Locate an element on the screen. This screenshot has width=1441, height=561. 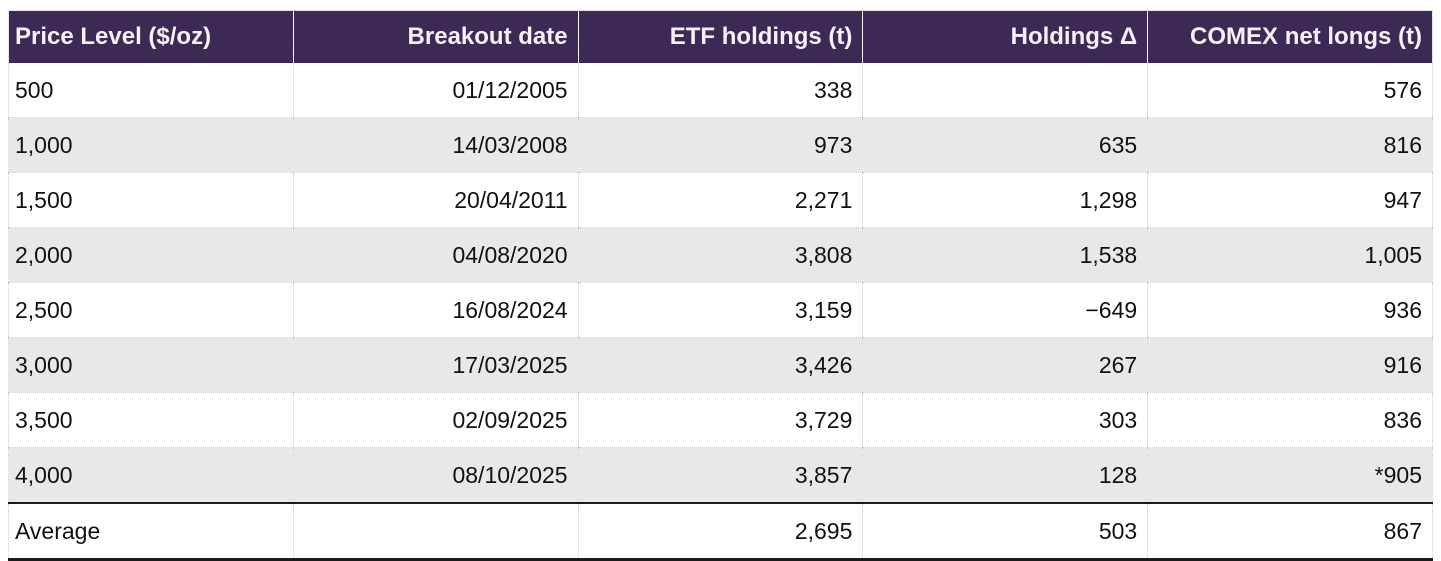
cell-etf-holdings: 3,808 is located at coordinates (720, 255).